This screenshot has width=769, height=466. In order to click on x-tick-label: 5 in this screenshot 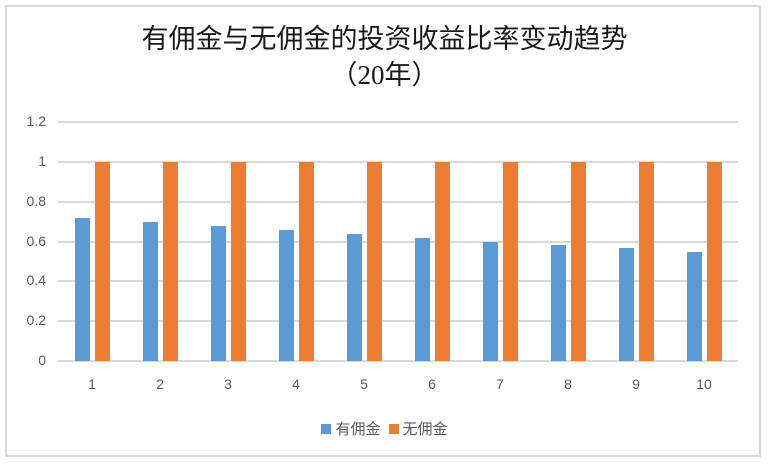, I will do `click(364, 384)`.